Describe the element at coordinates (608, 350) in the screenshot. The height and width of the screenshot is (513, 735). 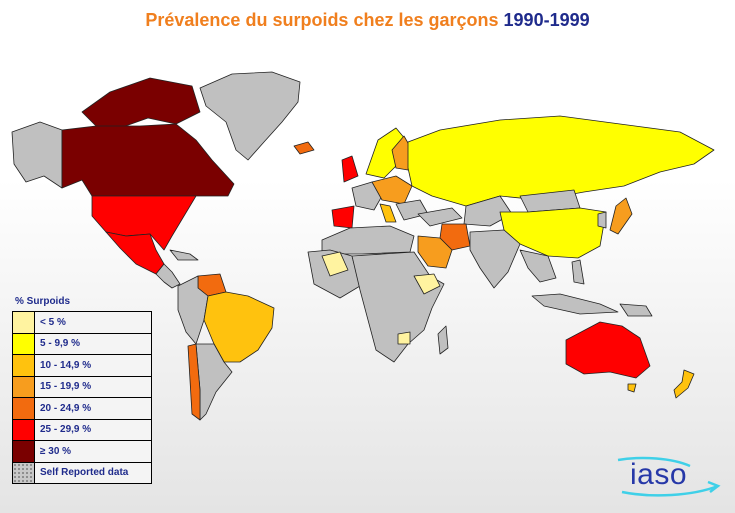
I see `region-australia` at that location.